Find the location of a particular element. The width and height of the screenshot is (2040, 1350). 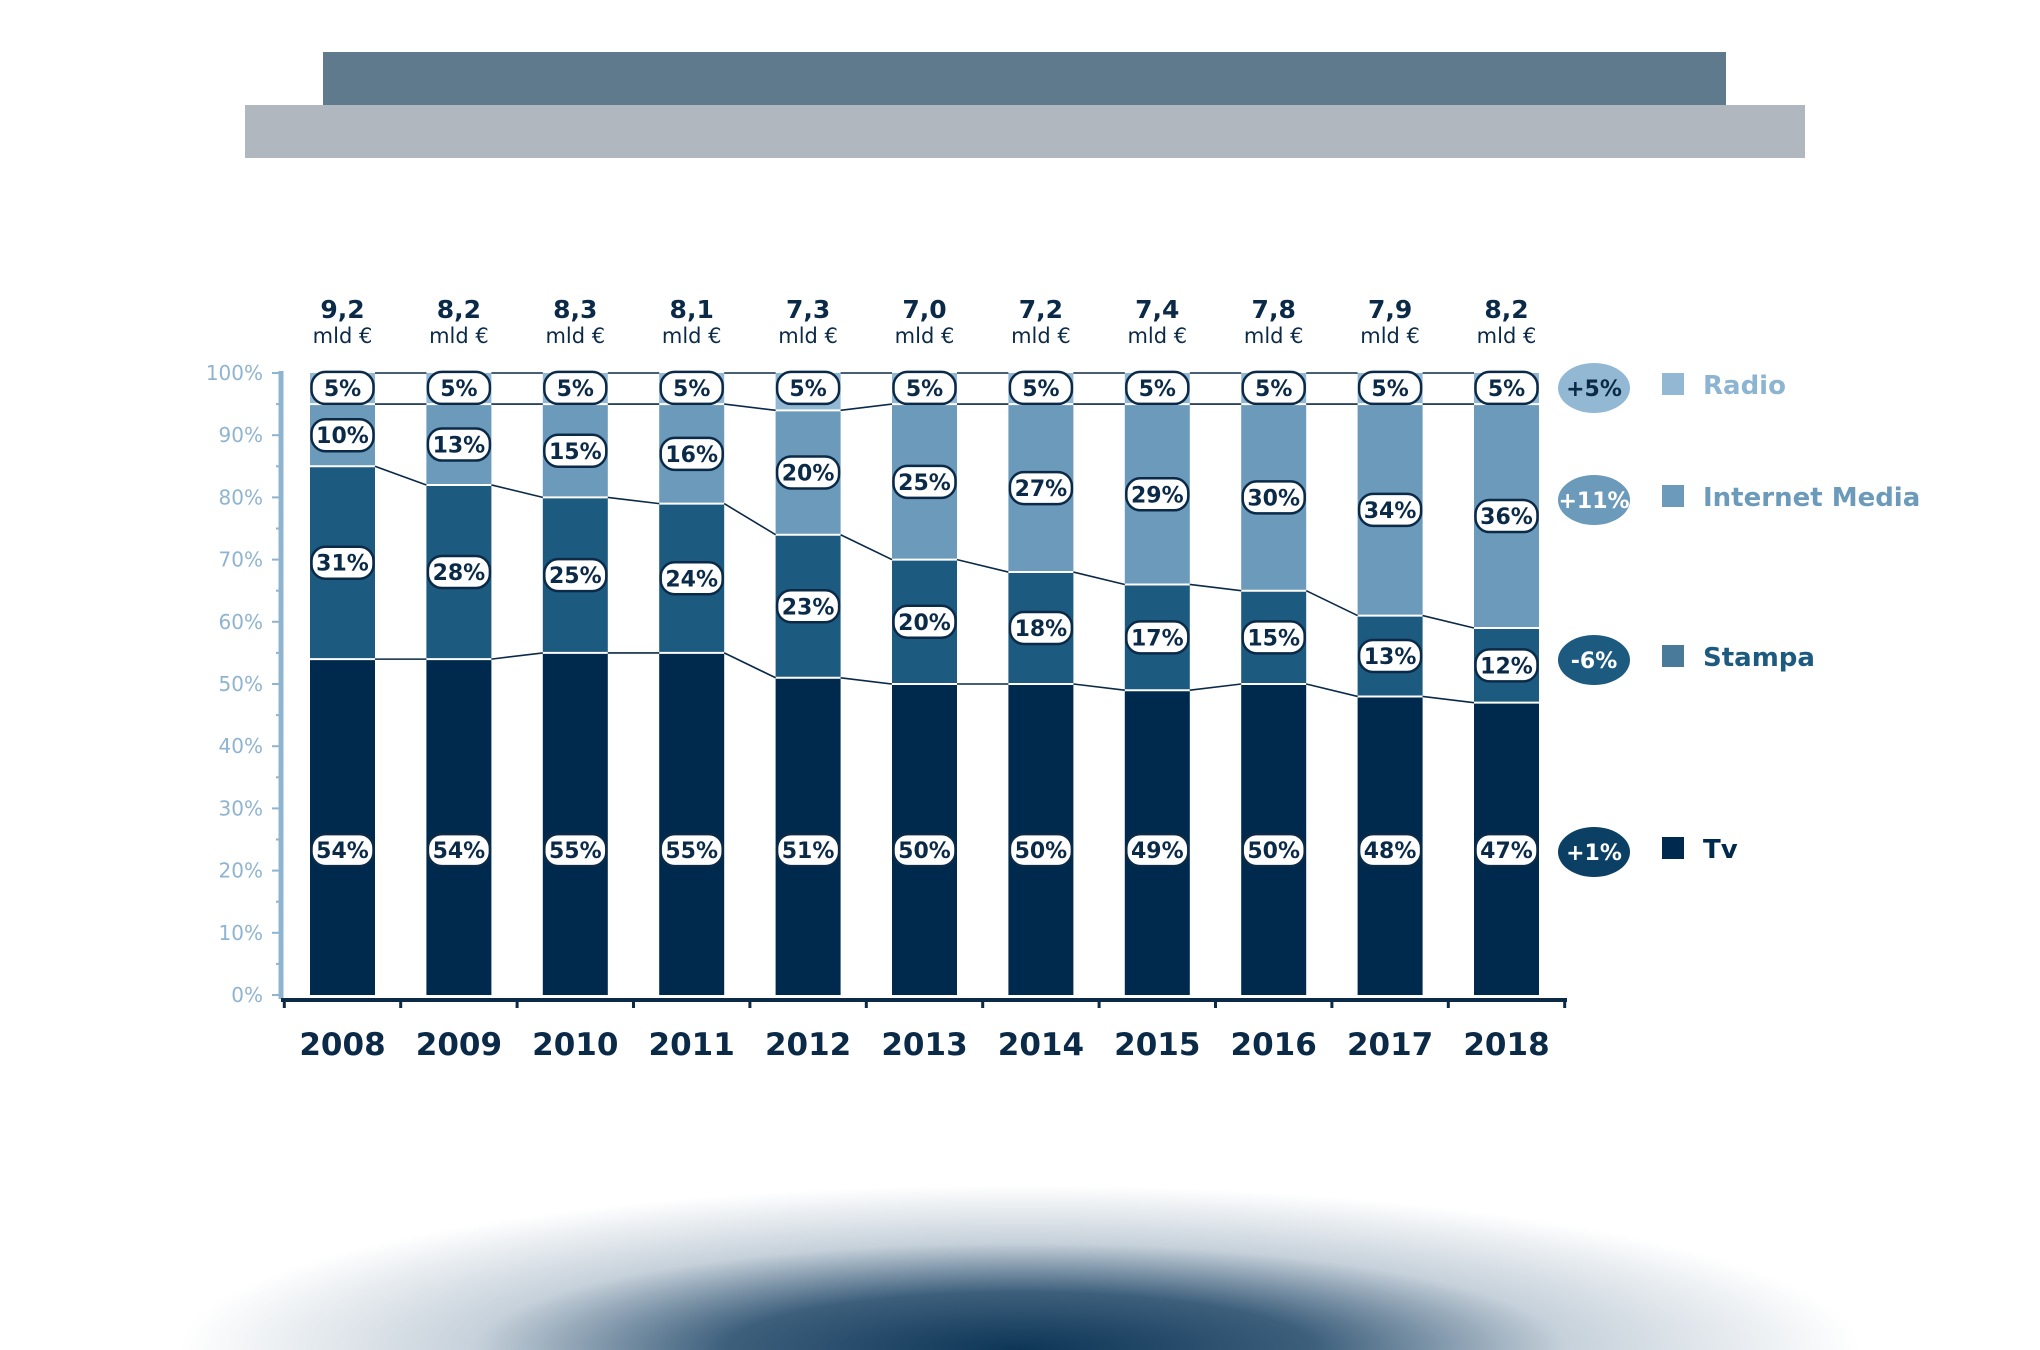

legend-swatch-tv is located at coordinates (1673, 848).